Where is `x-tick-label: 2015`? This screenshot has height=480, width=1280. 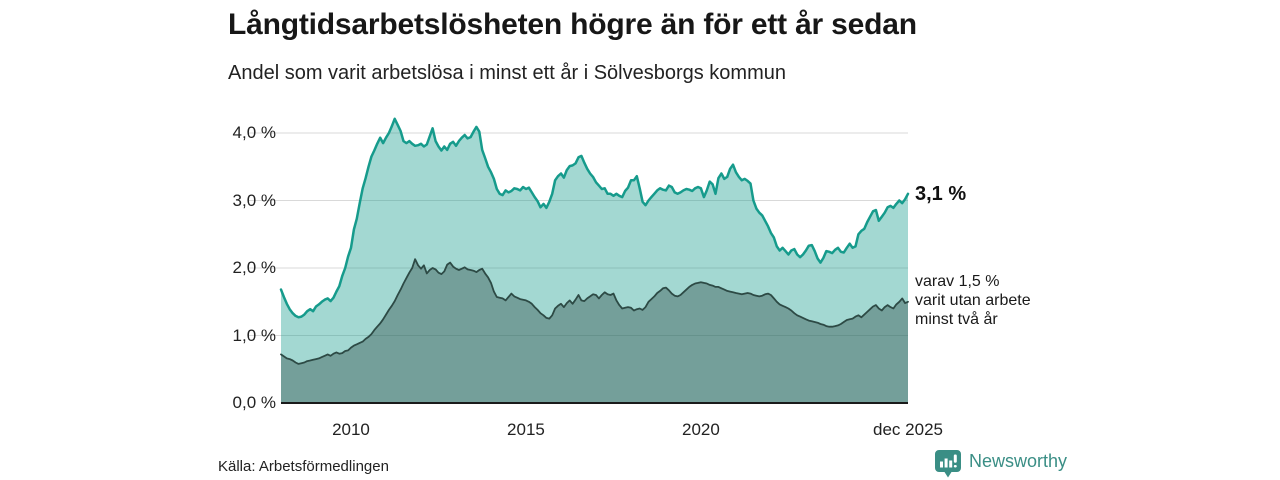
x-tick-label: 2015 is located at coordinates (526, 429).